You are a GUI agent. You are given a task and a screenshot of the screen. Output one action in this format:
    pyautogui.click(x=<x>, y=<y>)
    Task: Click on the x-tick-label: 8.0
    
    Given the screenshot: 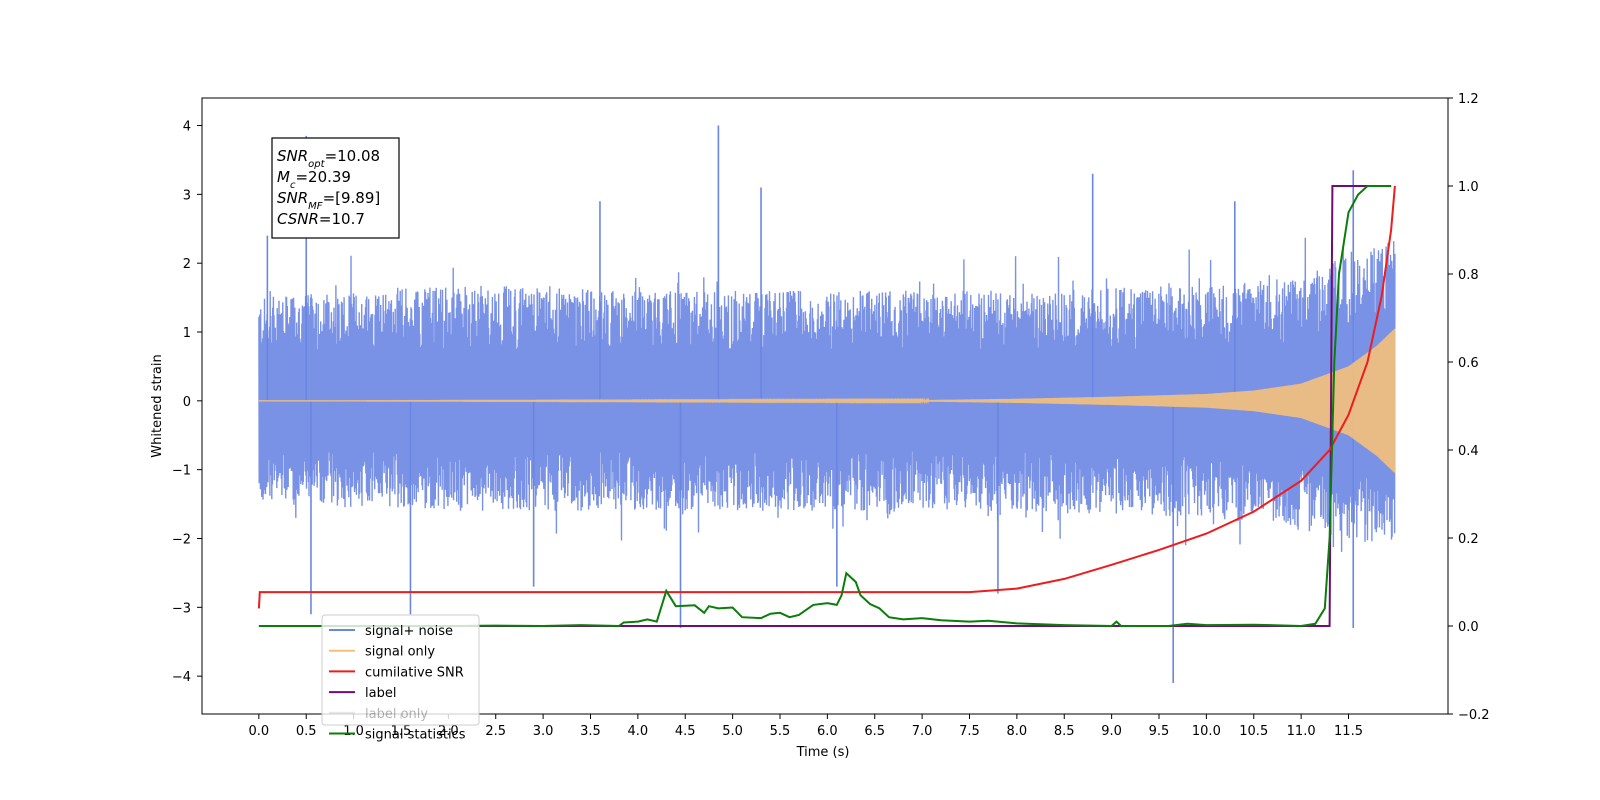 What is the action you would take?
    pyautogui.click(x=1017, y=731)
    